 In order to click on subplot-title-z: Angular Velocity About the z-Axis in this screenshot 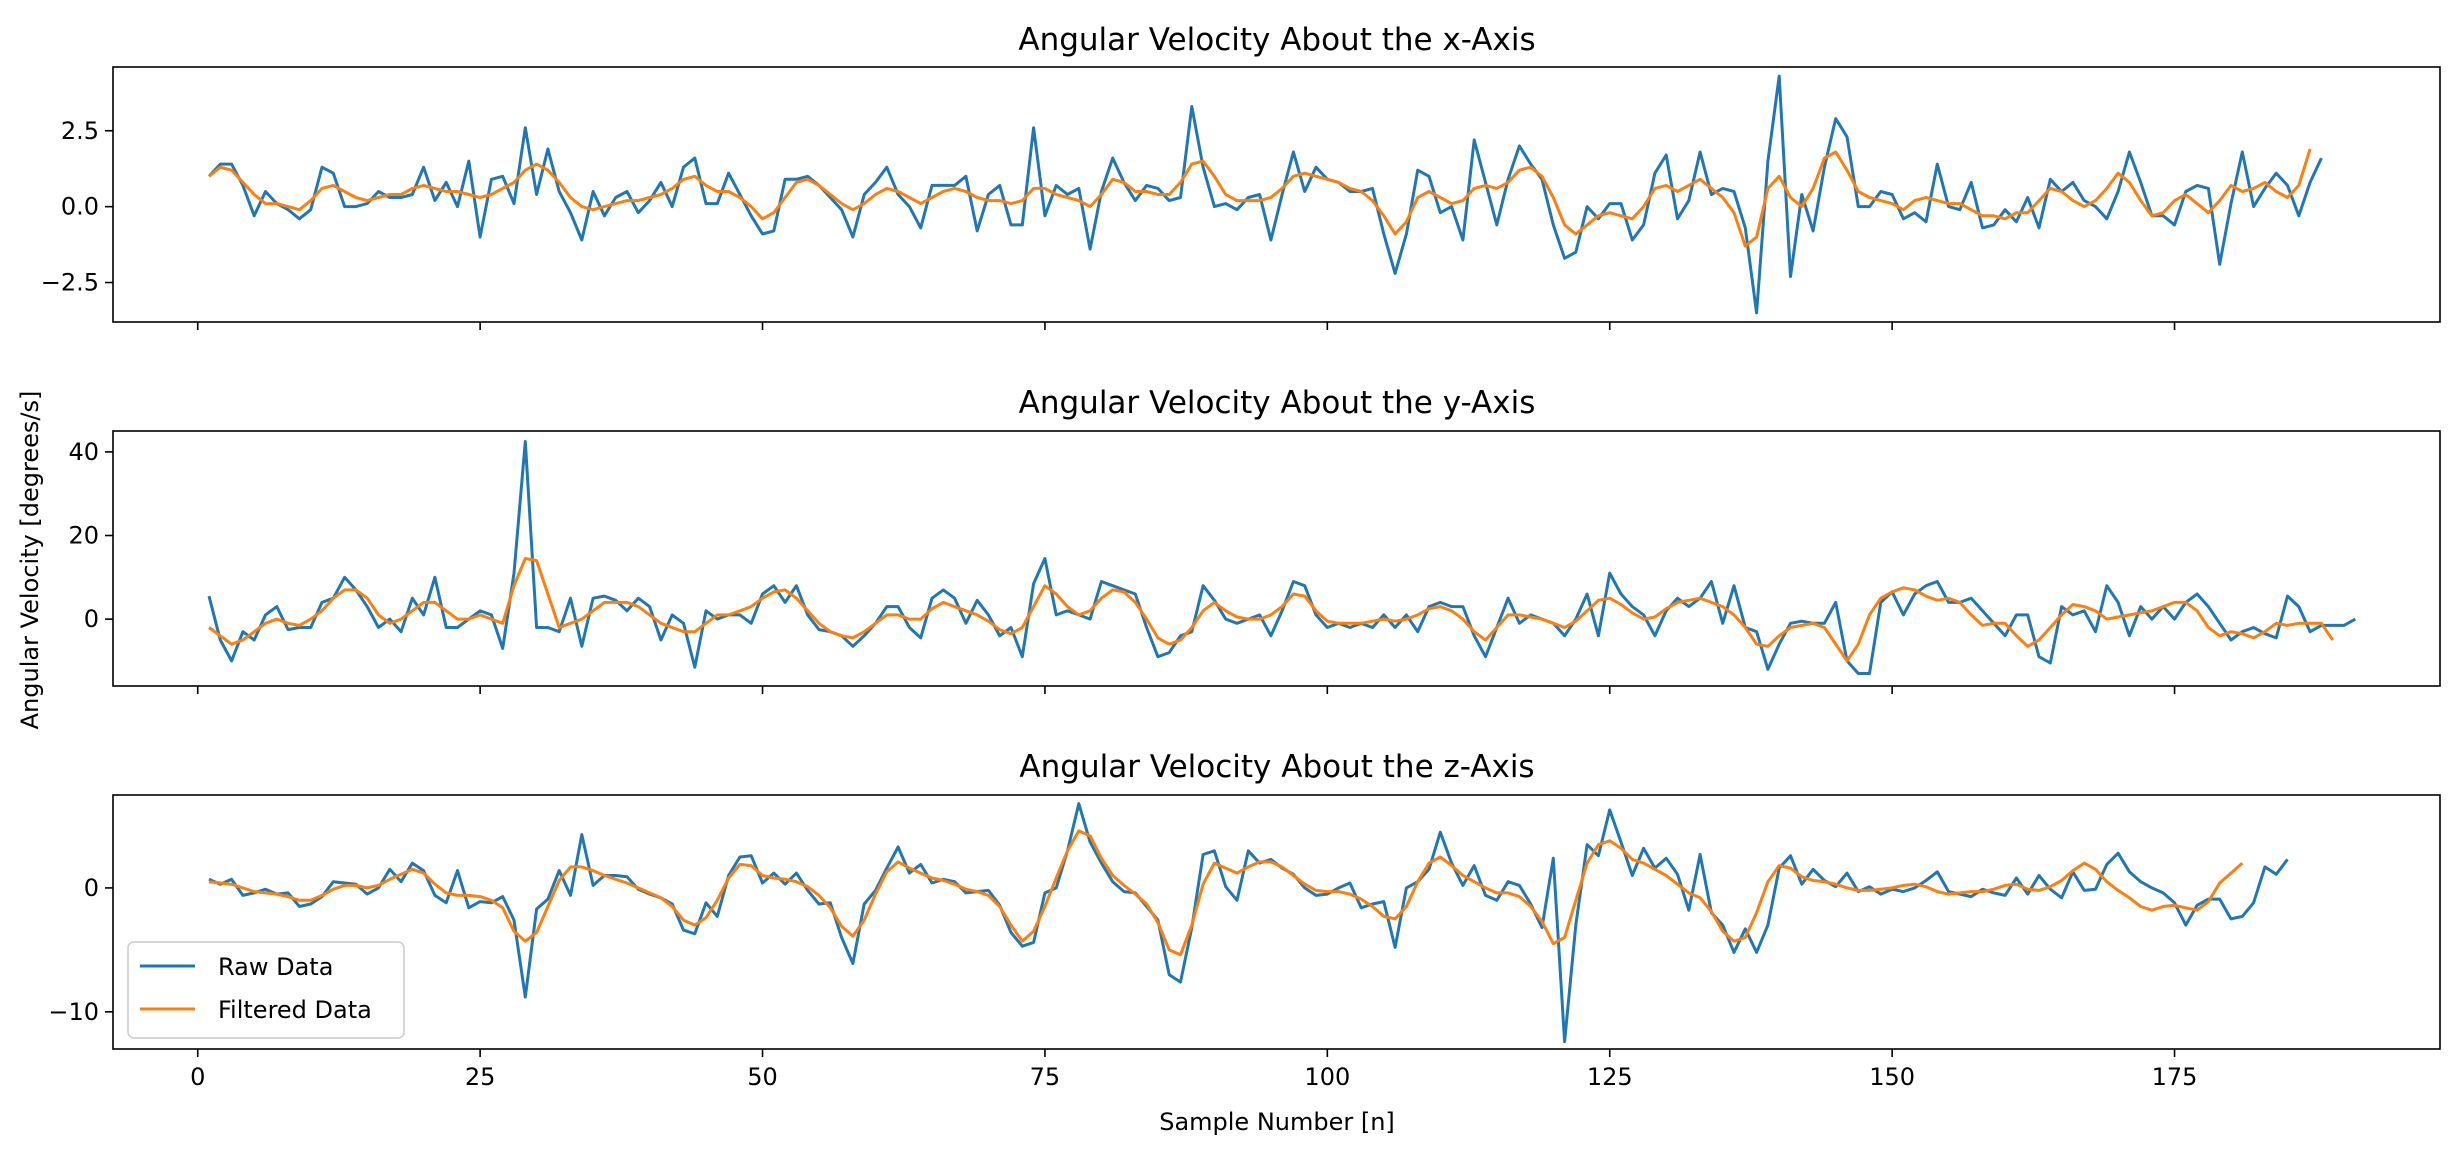, I will do `click(1276, 767)`.